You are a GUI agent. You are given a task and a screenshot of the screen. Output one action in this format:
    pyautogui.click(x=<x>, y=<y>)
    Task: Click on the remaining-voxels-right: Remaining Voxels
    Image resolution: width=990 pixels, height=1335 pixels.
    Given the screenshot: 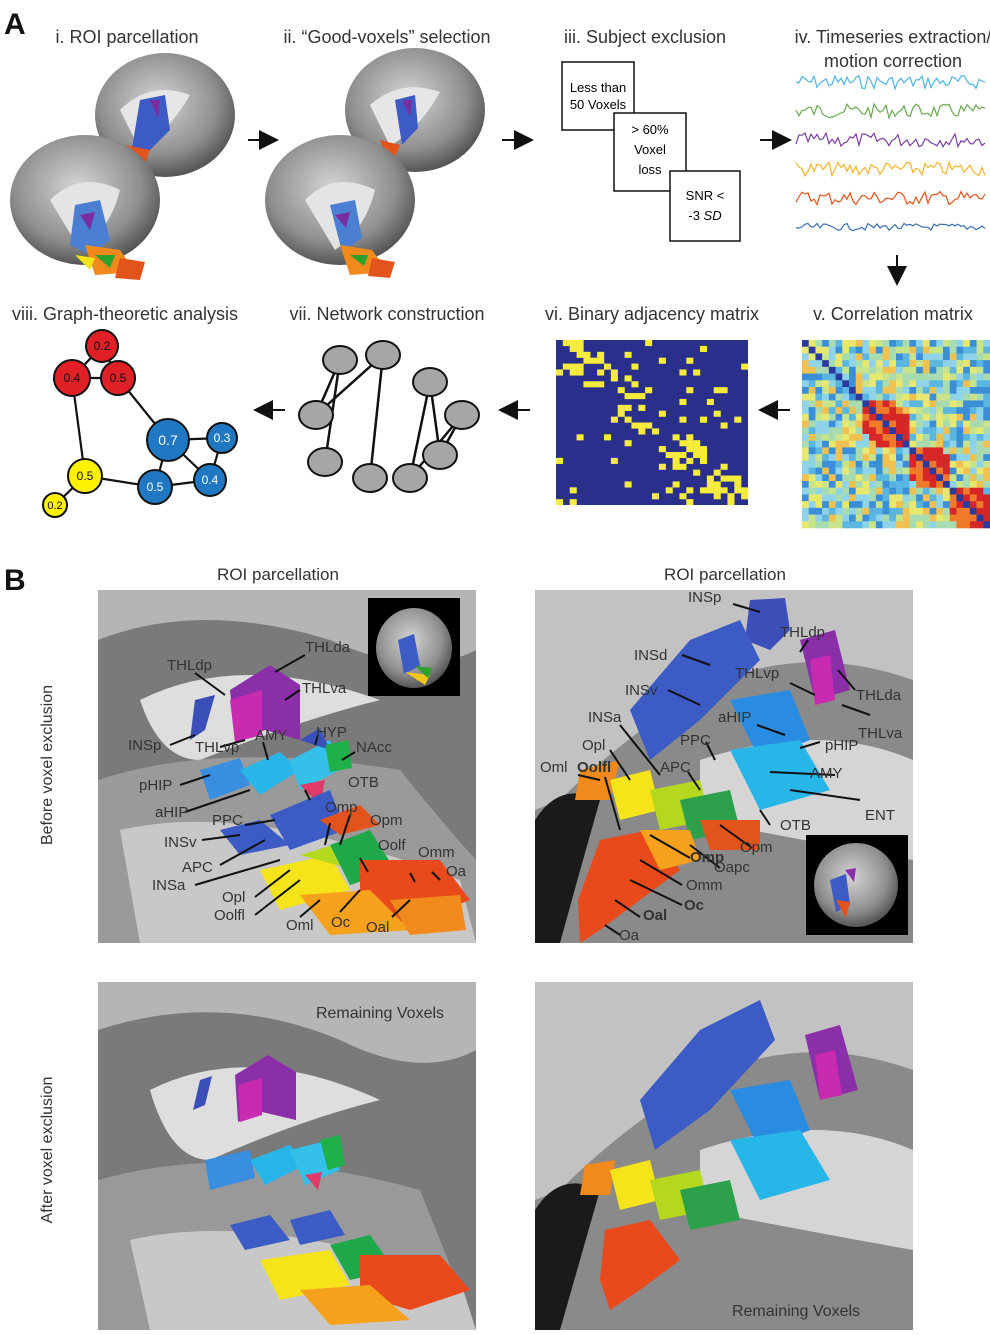 What is the action you would take?
    pyautogui.click(x=796, y=1311)
    